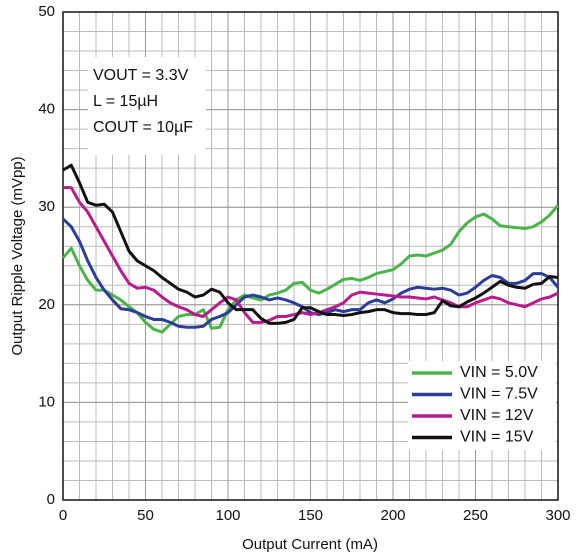 Image resolution: width=576 pixels, height=557 pixels. What do you see at coordinates (51, 499) in the screenshot?
I see `y-tick-label: 0` at bounding box center [51, 499].